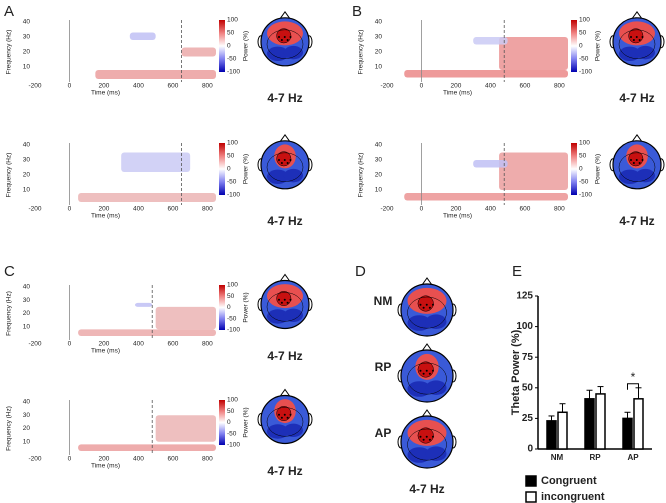 This screenshot has height=503, width=666. Describe the element at coordinates (104, 86) in the screenshot. I see `x-tick-label: 200` at that location.